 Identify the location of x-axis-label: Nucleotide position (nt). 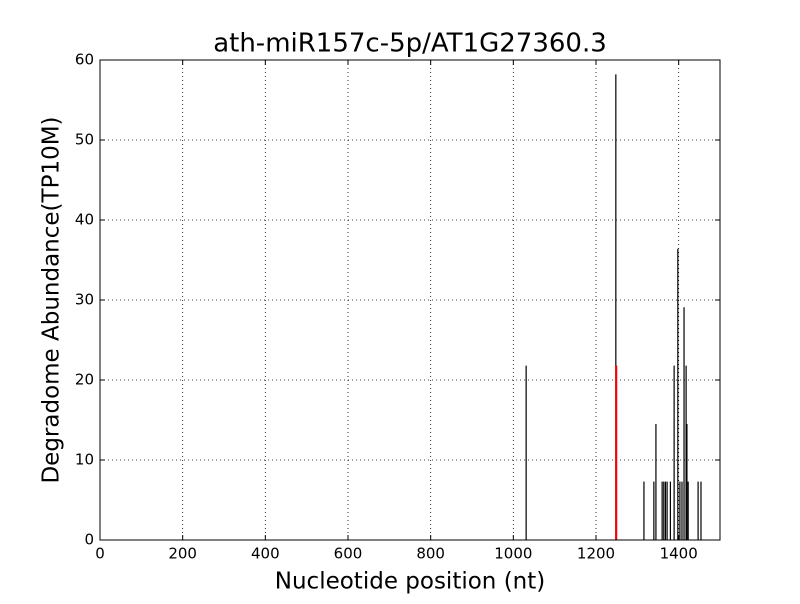
(410, 582).